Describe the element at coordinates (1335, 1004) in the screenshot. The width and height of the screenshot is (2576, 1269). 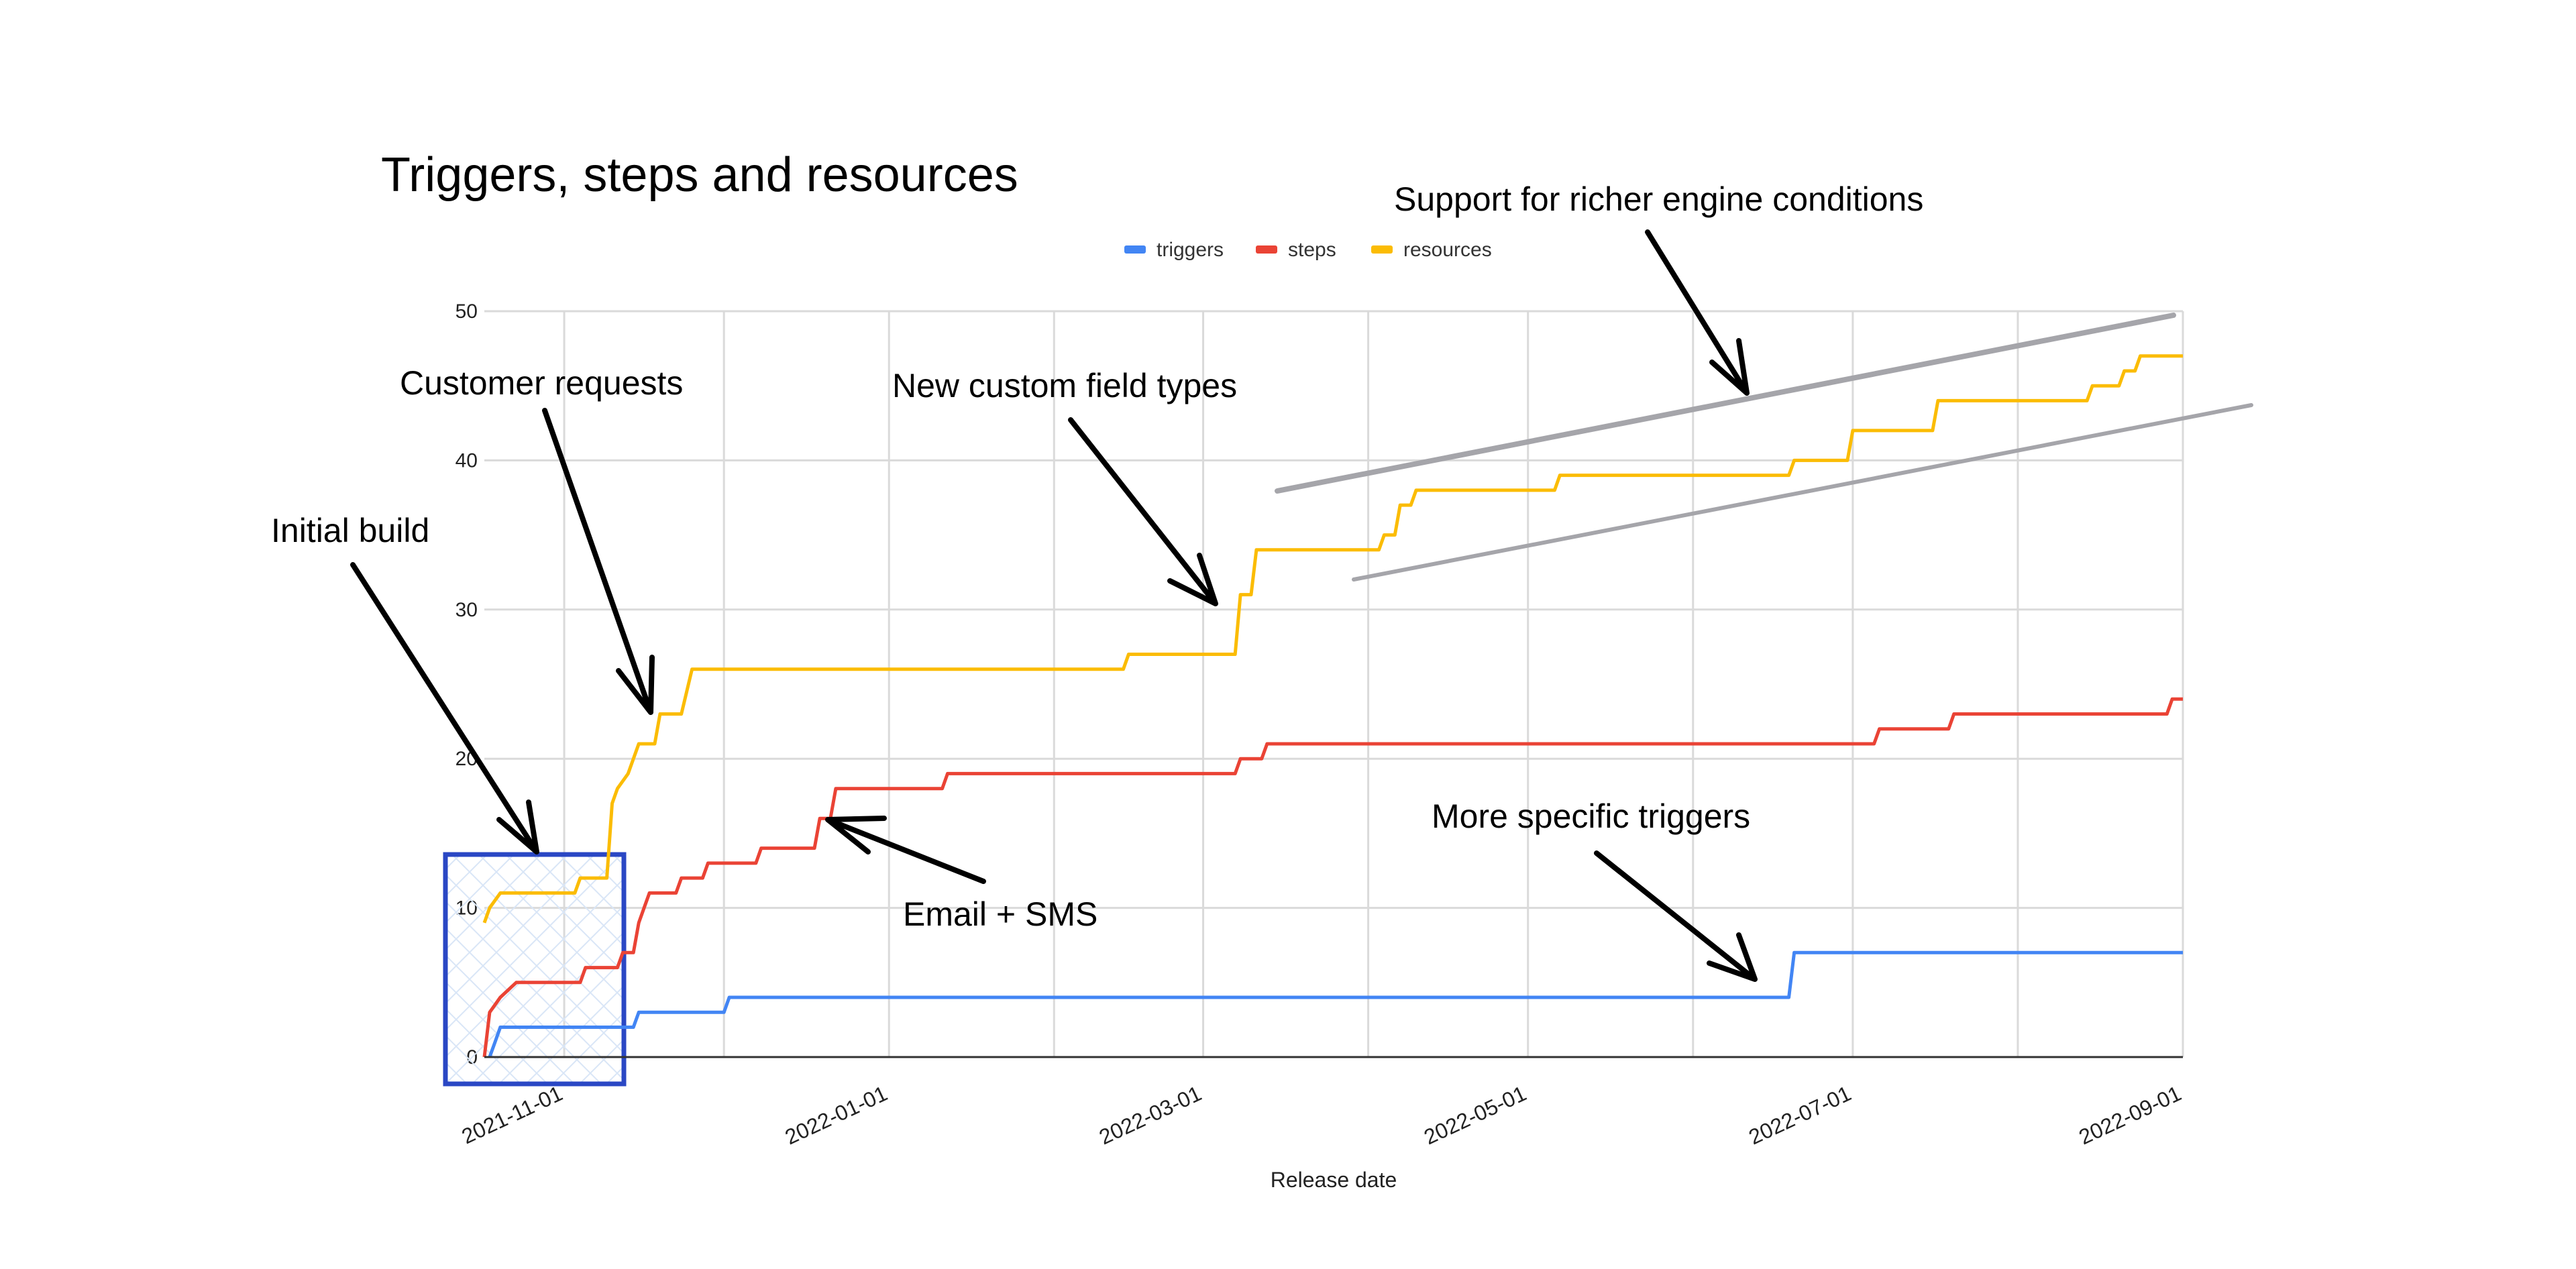
I see `series-line-triggers` at that location.